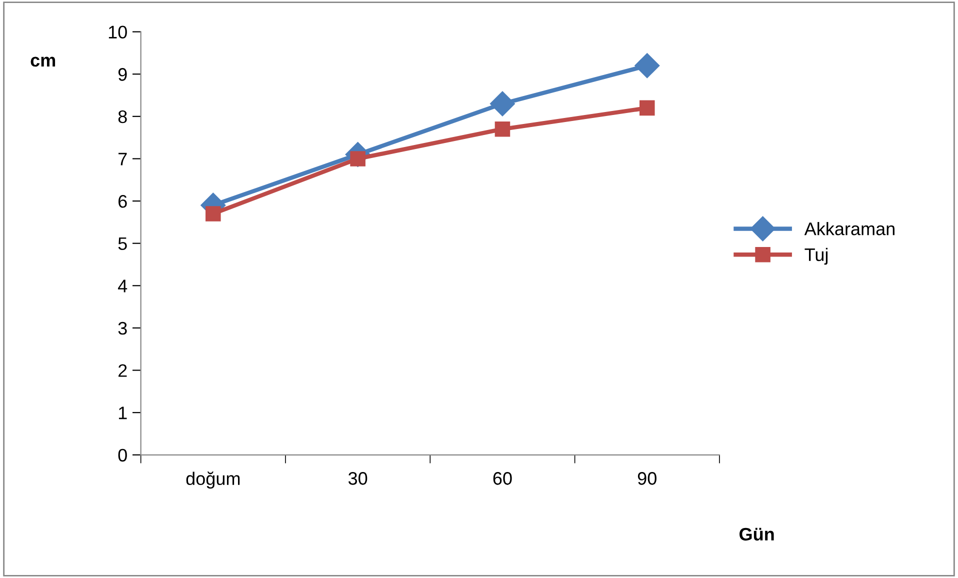  Describe the element at coordinates (122, 74) in the screenshot. I see `y-tick-label: 9` at that location.